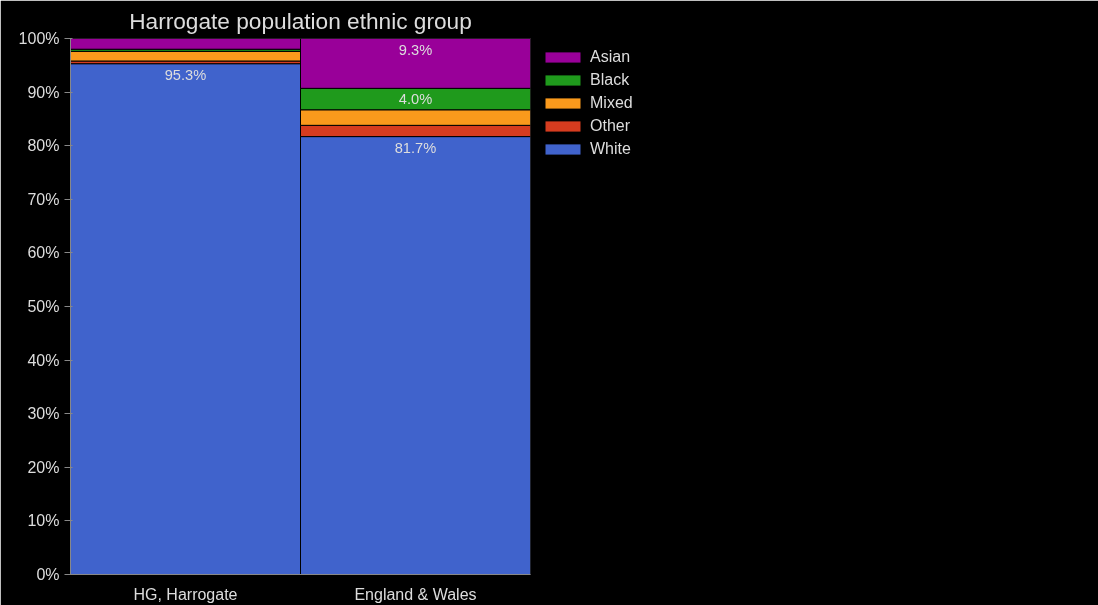 Image resolution: width=1098 pixels, height=605 pixels. I want to click on y-tick-label: 100%, so click(39, 38).